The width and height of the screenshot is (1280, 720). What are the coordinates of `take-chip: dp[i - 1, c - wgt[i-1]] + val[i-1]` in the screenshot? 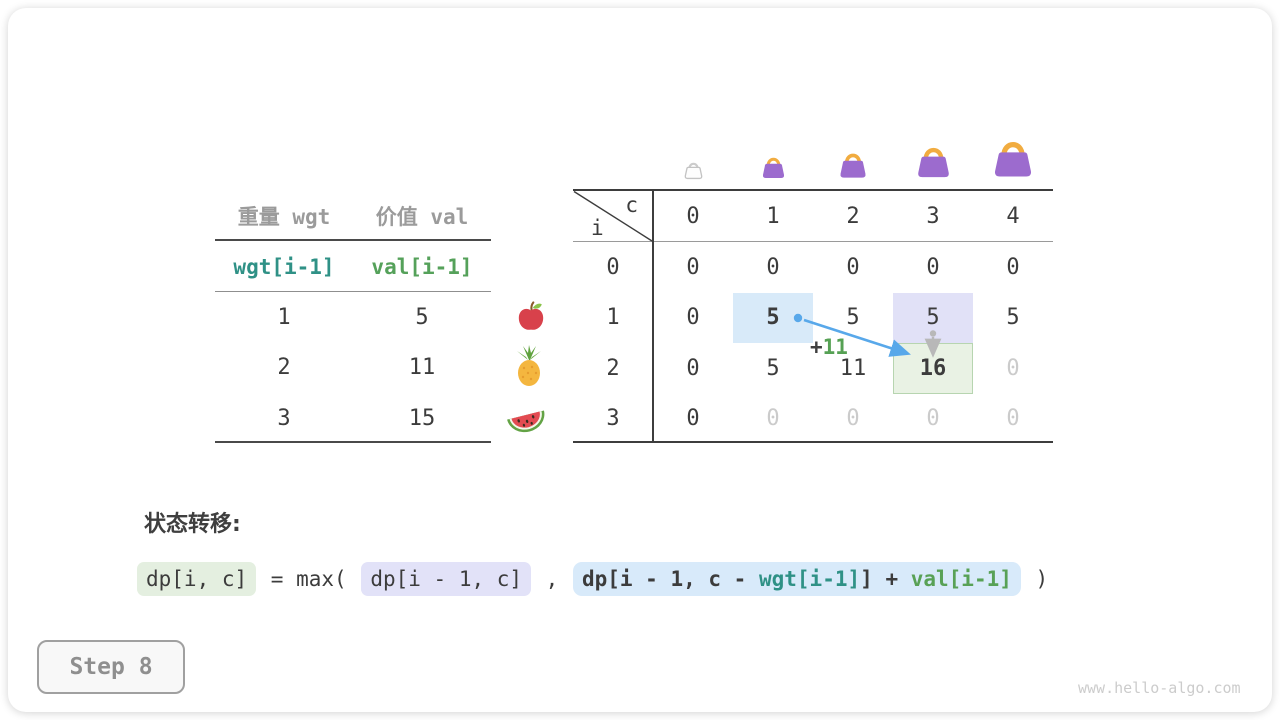 It's located at (796, 579).